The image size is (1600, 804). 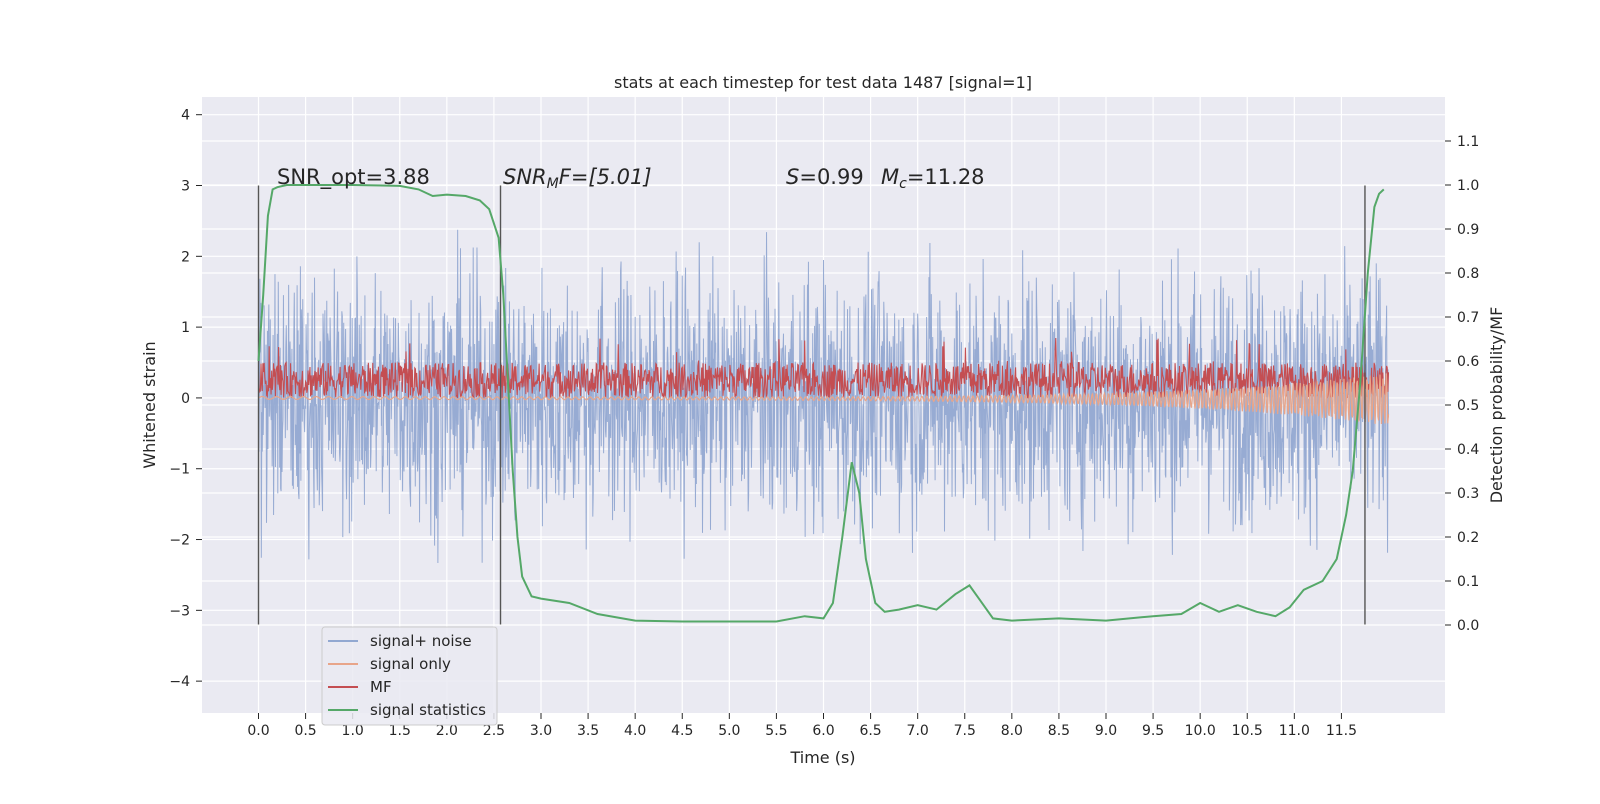 What do you see at coordinates (400, 731) in the screenshot?
I see `x-tick-label: 1.5` at bounding box center [400, 731].